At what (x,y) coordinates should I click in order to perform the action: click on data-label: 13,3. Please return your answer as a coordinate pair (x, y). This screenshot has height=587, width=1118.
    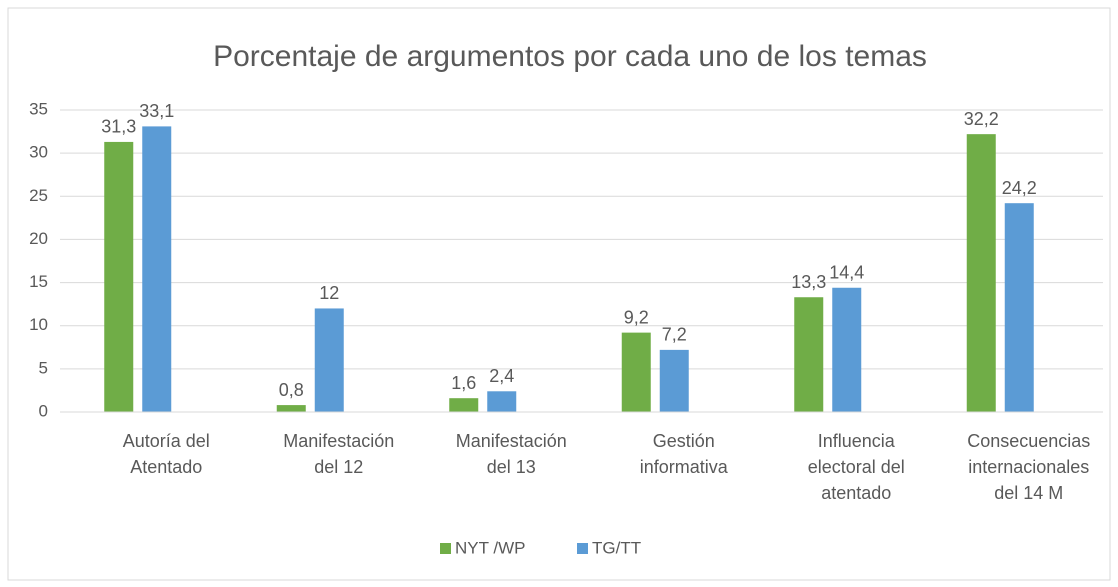
    Looking at the image, I should click on (808, 282).